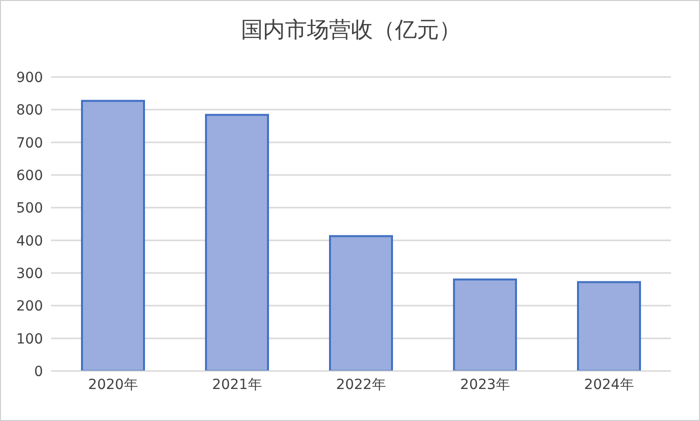  I want to click on y-tick-label: 700, so click(29, 143).